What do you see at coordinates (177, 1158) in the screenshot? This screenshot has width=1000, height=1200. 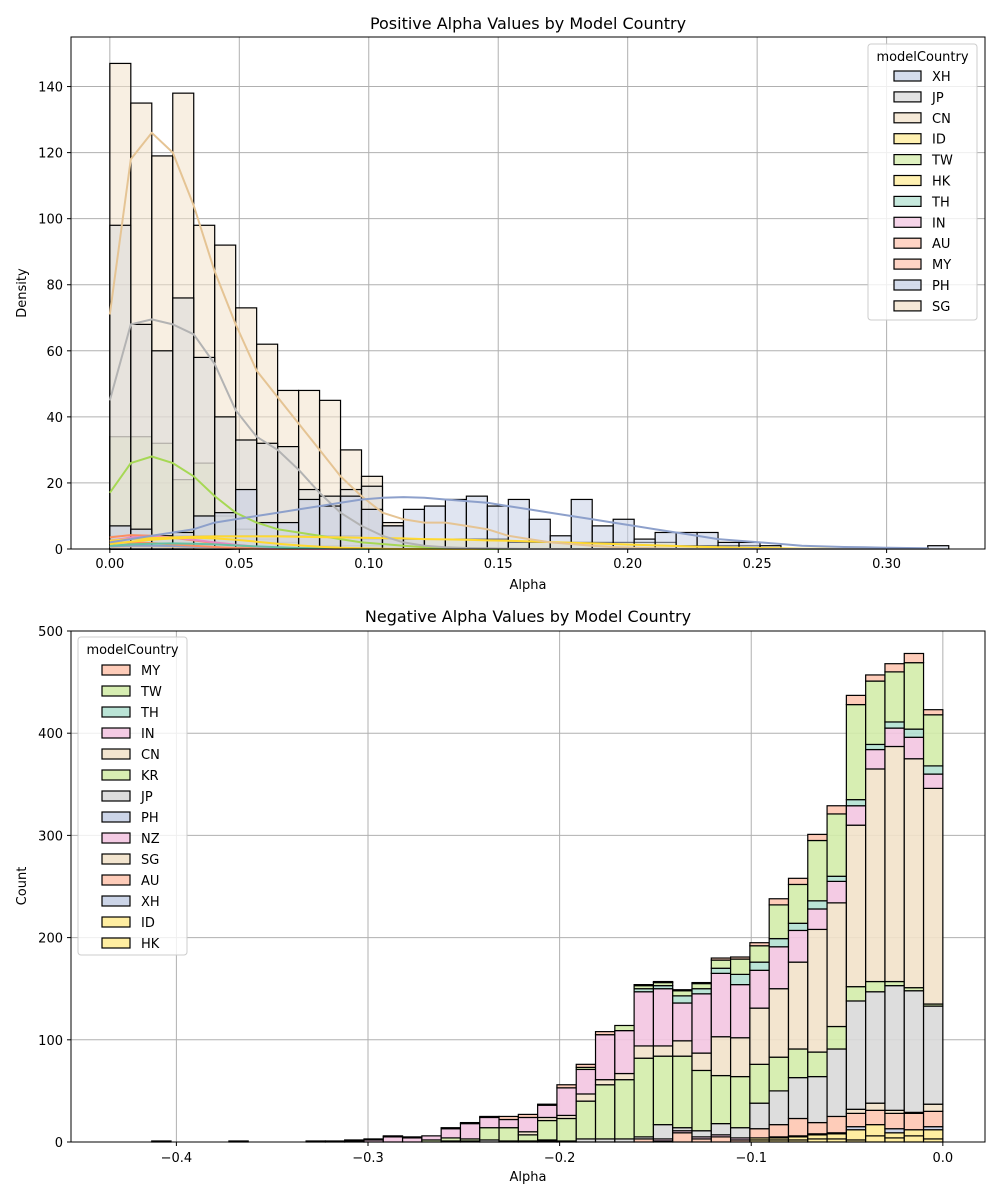 I see `x-tick-label: −0.4` at bounding box center [177, 1158].